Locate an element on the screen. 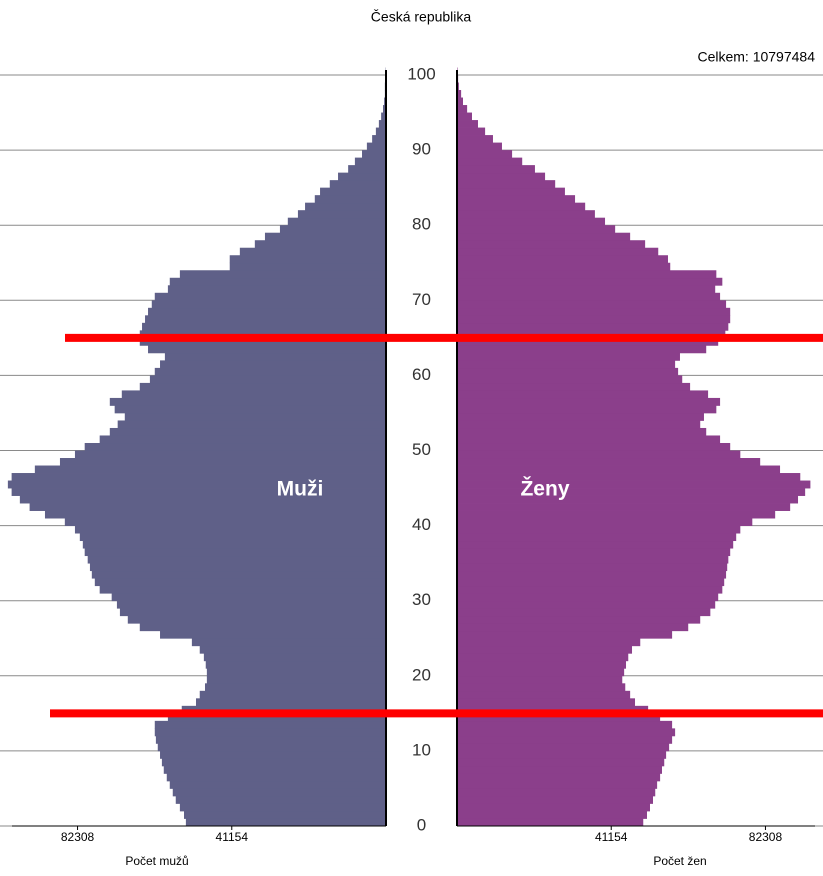 The width and height of the screenshot is (823, 876). age-tick-label: 30 is located at coordinates (421, 599).